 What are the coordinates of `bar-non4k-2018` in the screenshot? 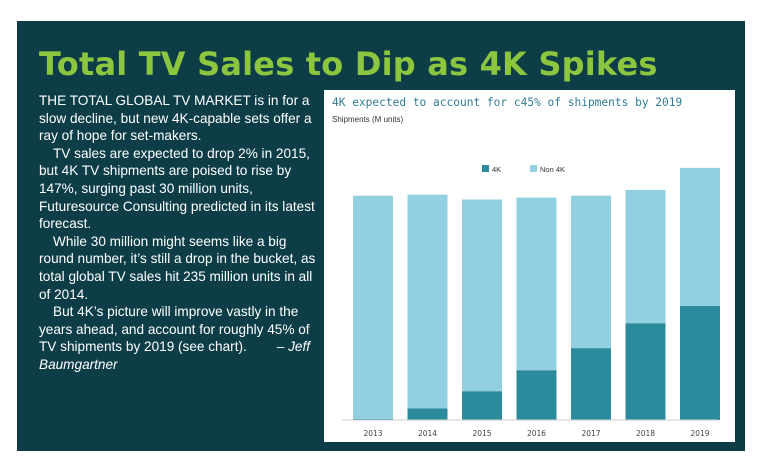 It's located at (645, 256).